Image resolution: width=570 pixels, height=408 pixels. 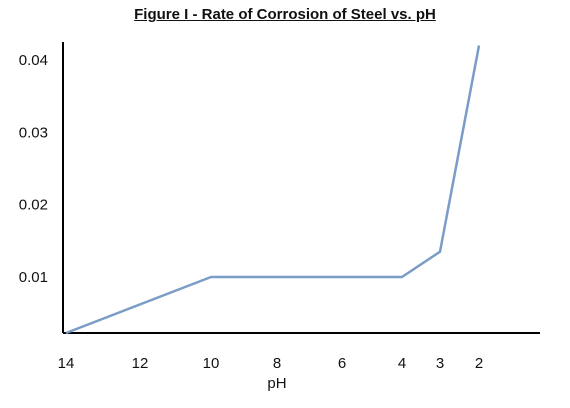 I want to click on x-tick-label: 6, so click(x=342, y=363).